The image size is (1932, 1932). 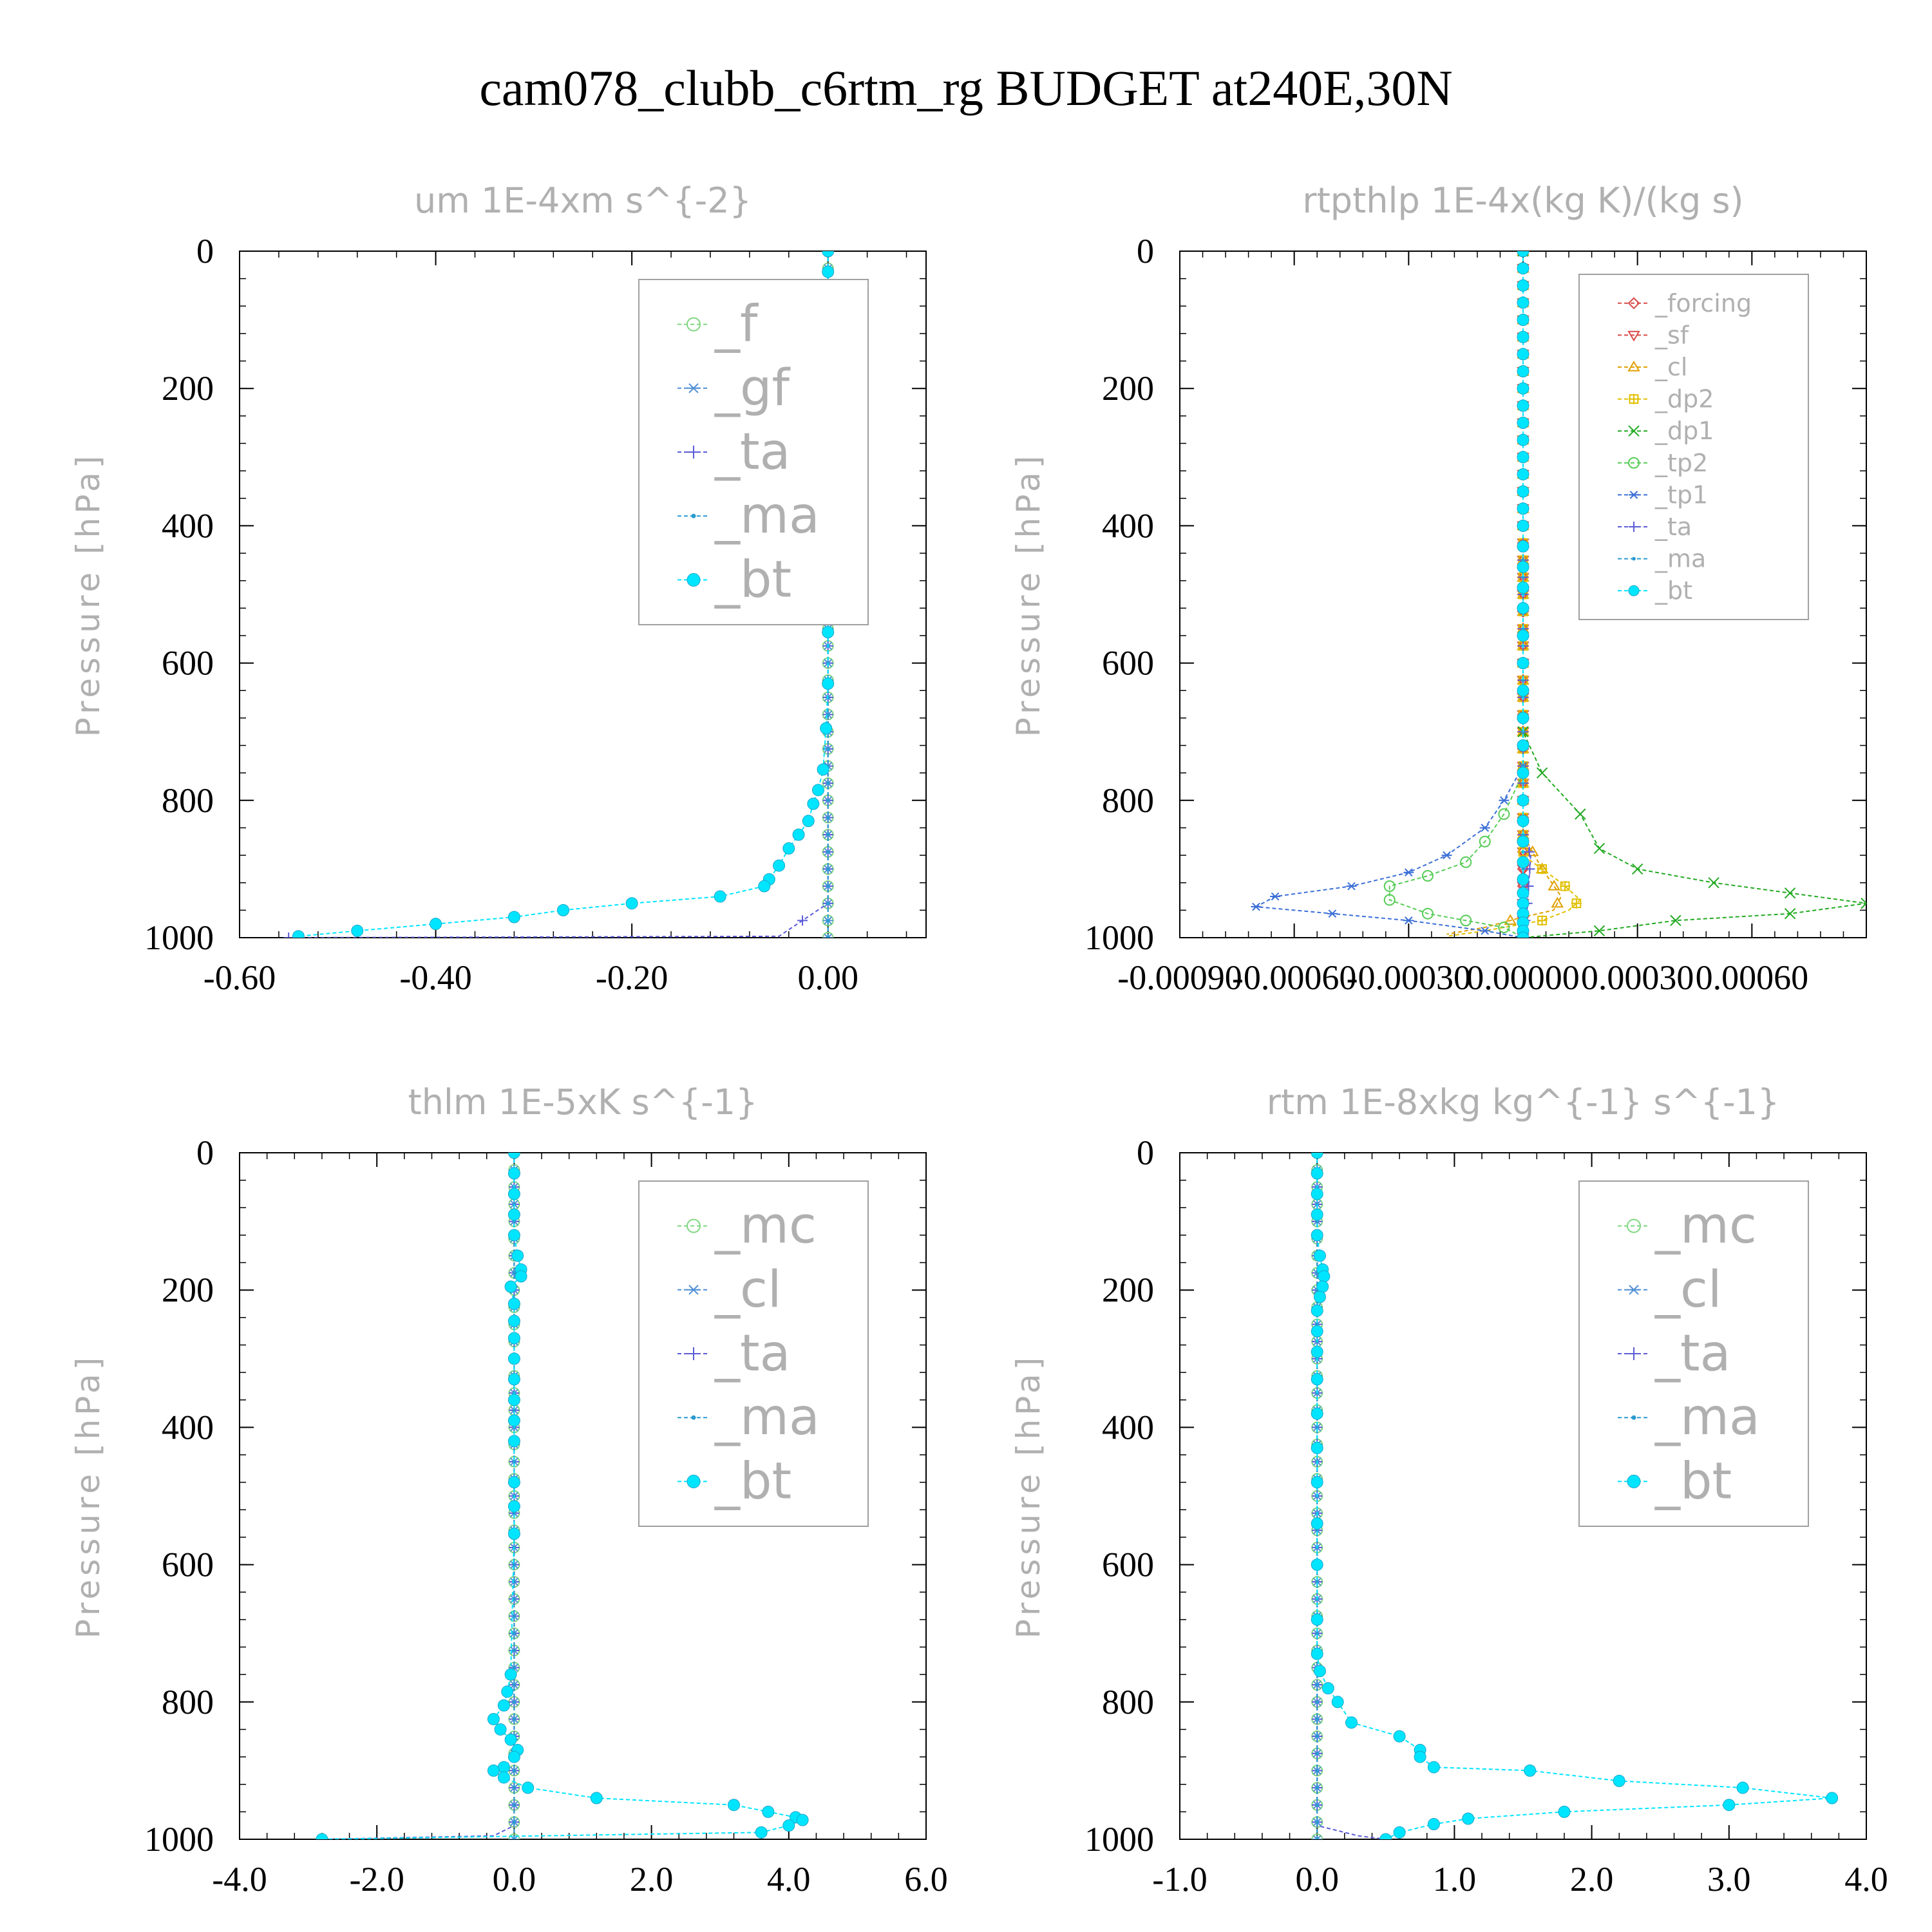 What do you see at coordinates (1179, 977) in the screenshot?
I see `x-tick-label: -0.00090` at bounding box center [1179, 977].